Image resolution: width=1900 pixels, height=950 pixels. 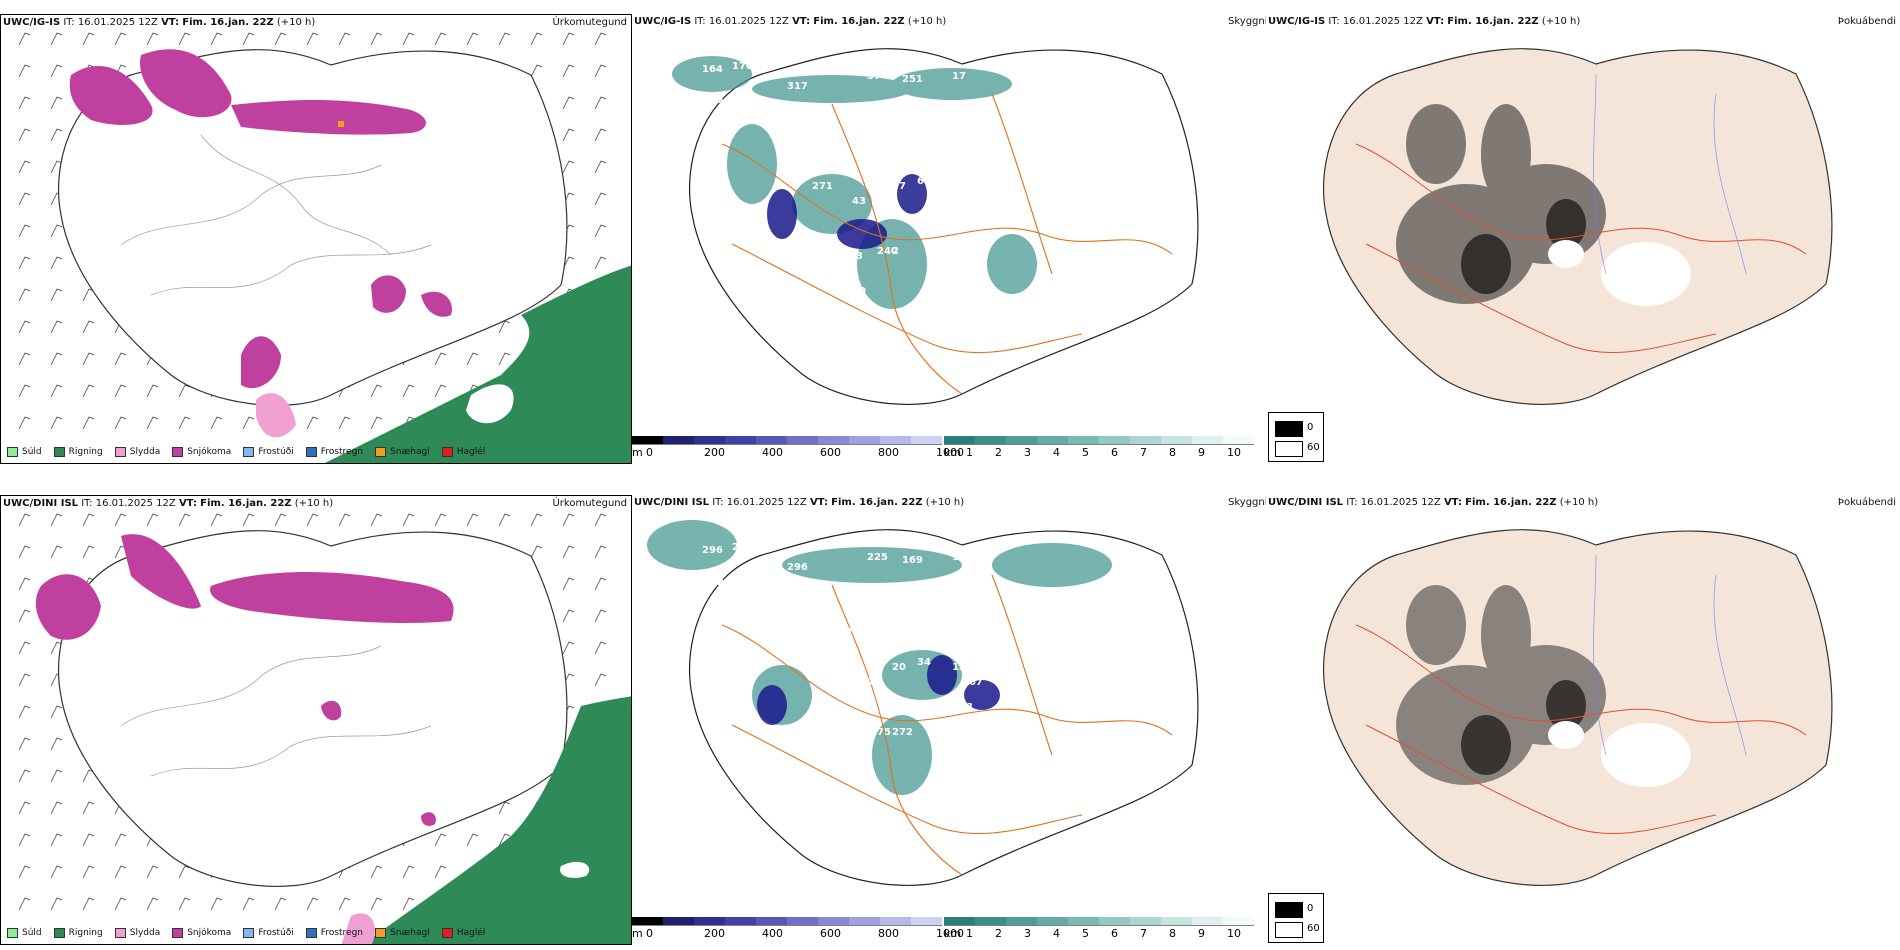 I want to click on legend-item: Rigning, so click(x=78, y=452).